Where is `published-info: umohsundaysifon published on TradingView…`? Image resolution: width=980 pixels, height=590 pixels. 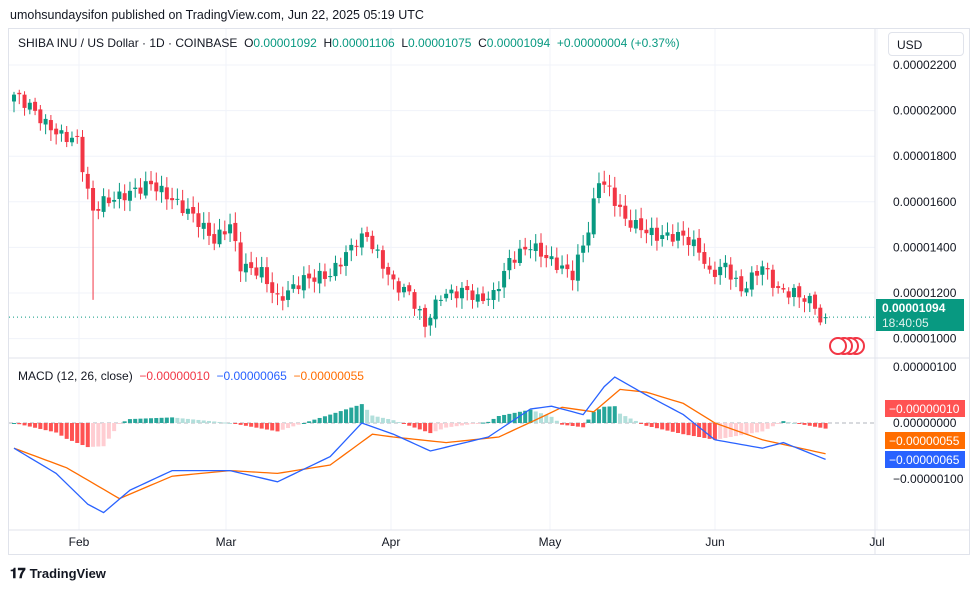 published-info: umohsundaysifon published on TradingView… is located at coordinates (217, 15).